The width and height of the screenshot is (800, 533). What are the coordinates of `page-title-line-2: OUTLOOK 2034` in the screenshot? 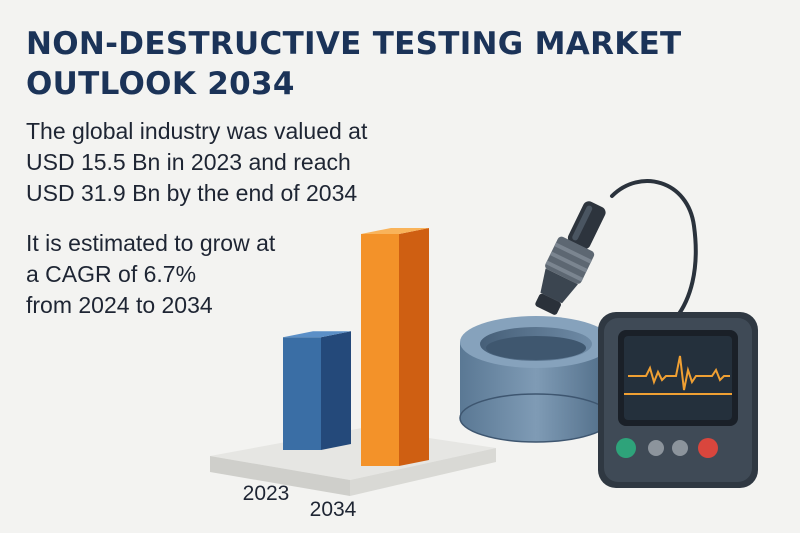 It's located at (160, 84).